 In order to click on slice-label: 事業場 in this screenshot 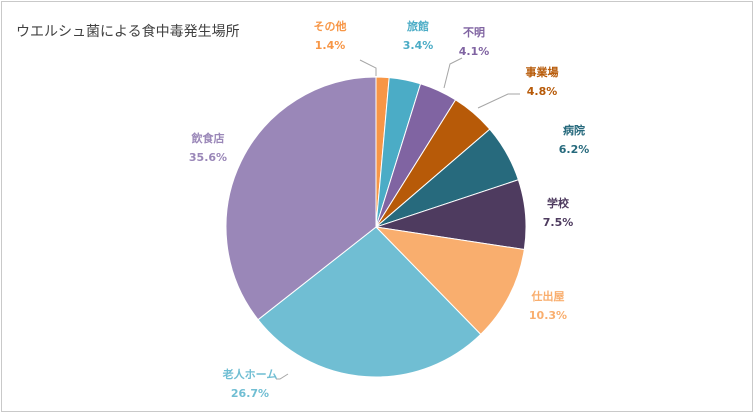, I will do `click(542, 72)`.